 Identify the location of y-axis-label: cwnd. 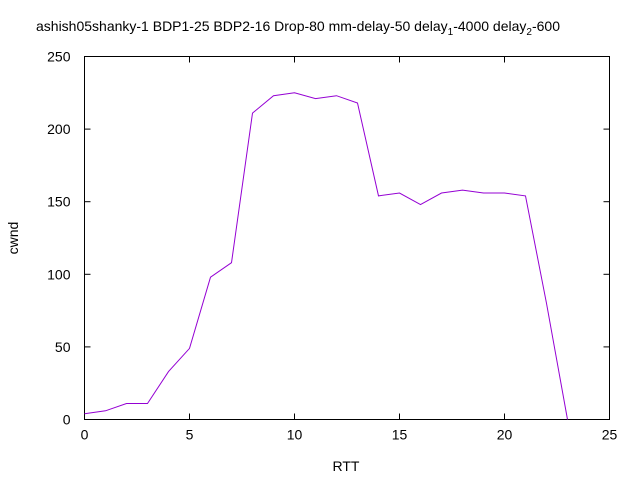
(13, 238).